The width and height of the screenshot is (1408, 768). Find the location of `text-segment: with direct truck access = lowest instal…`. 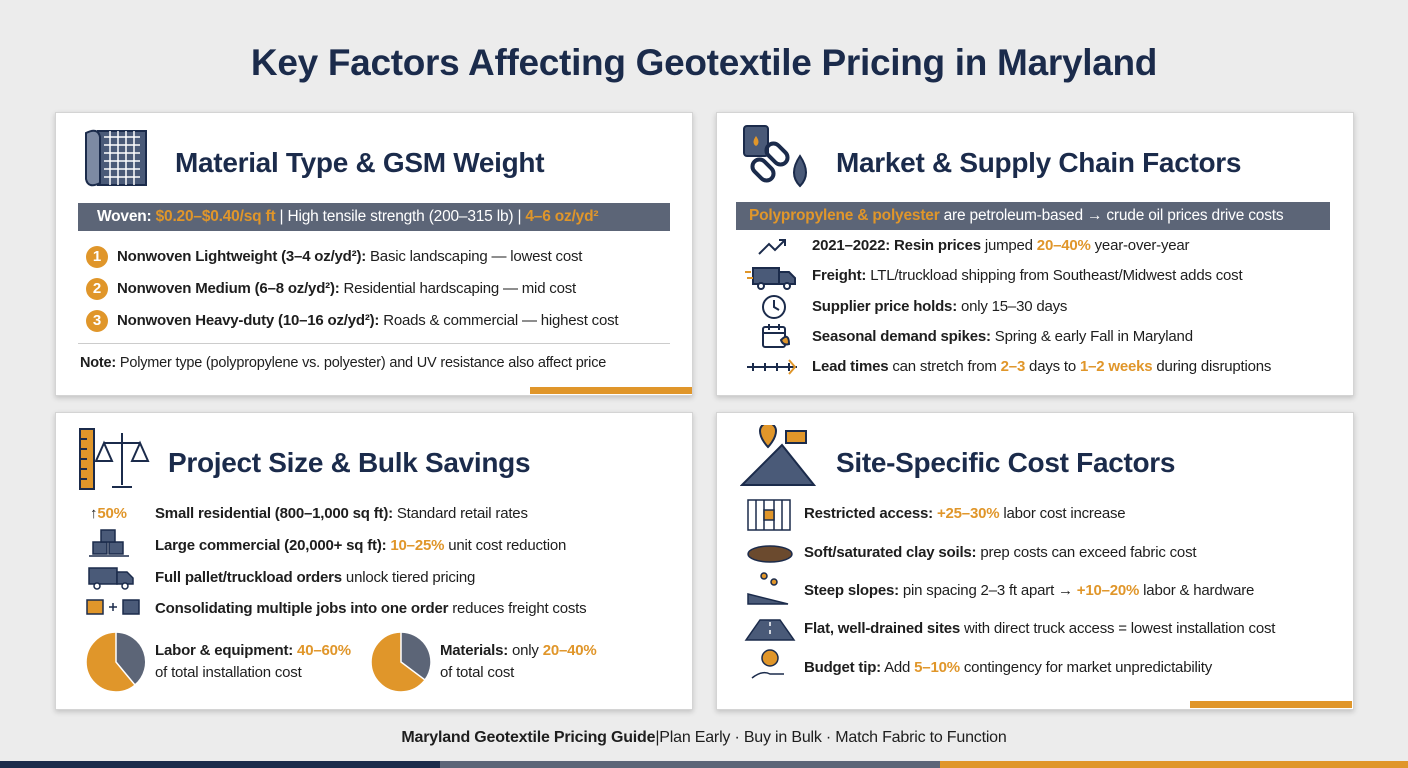

text-segment: with direct truck access = lowest instal… is located at coordinates (1118, 628).